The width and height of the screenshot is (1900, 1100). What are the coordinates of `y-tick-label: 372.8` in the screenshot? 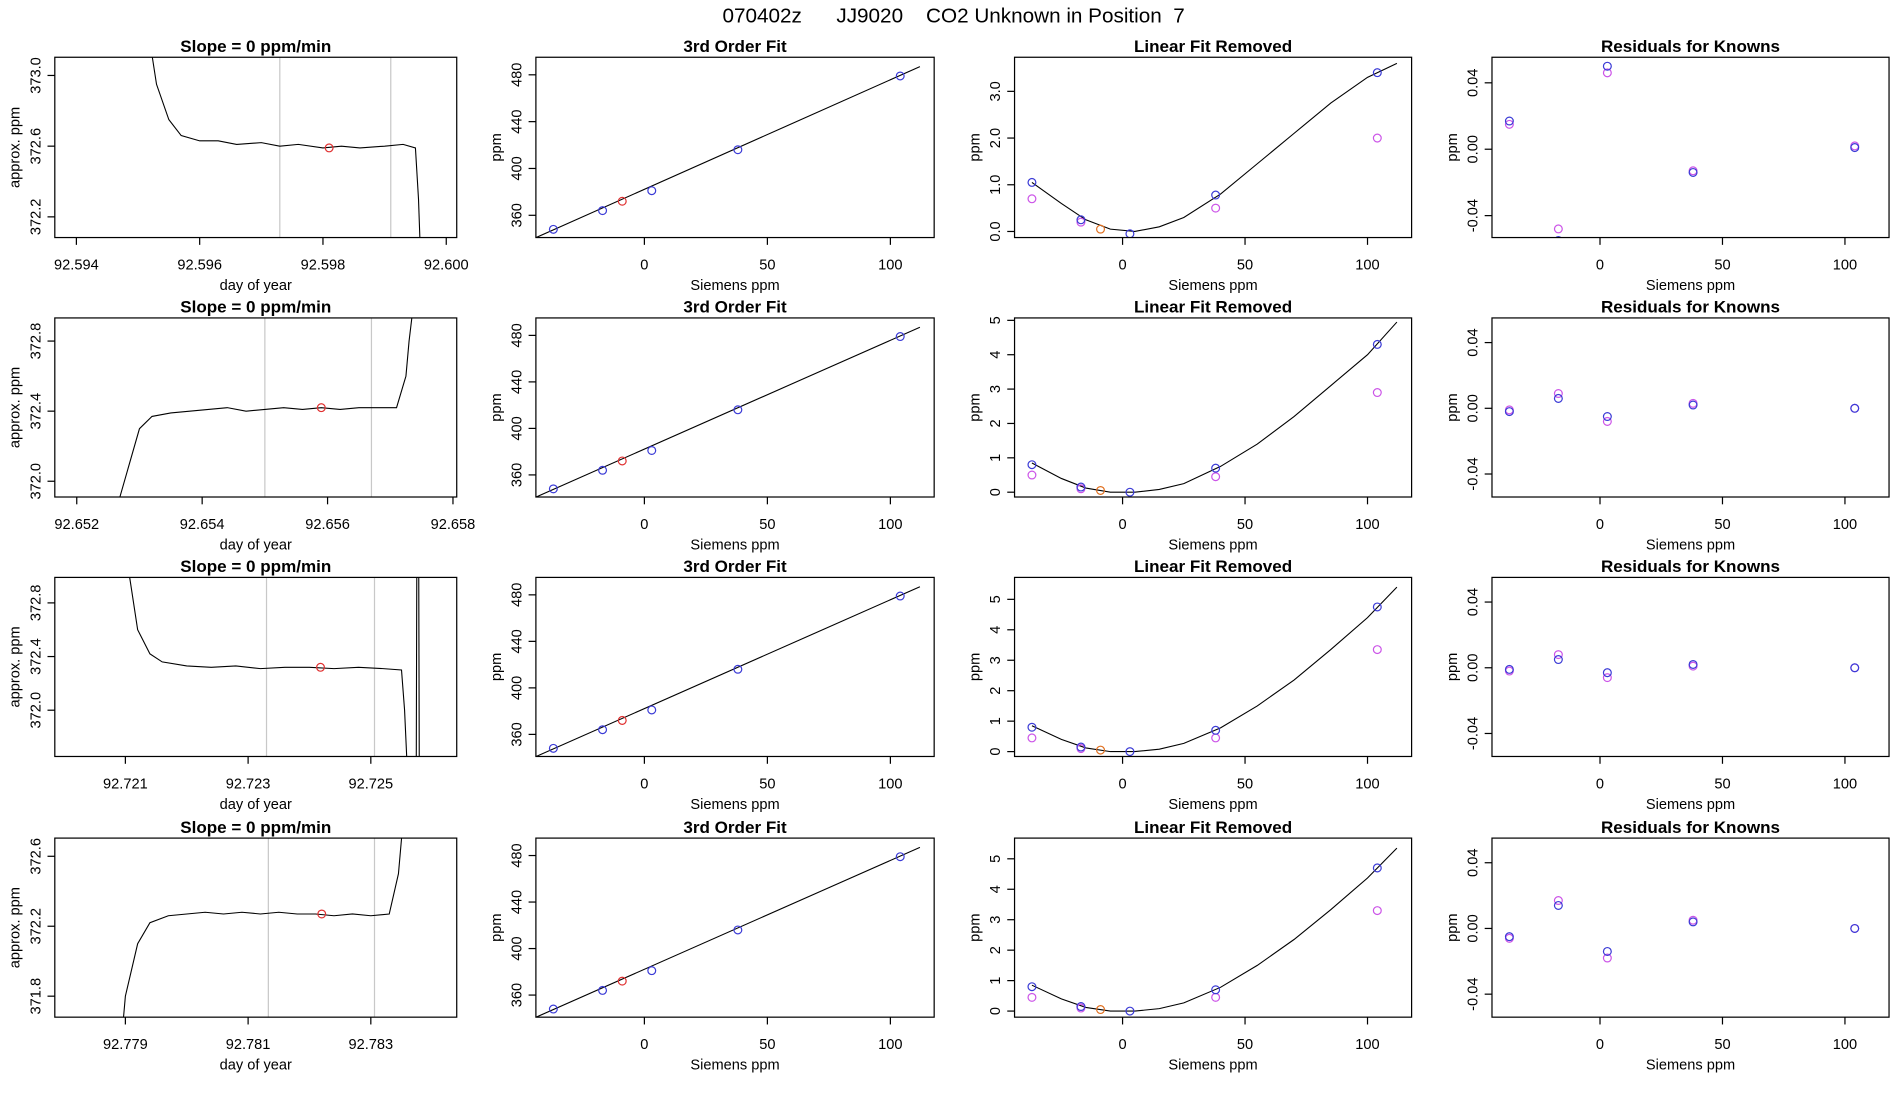 It's located at (36, 603).